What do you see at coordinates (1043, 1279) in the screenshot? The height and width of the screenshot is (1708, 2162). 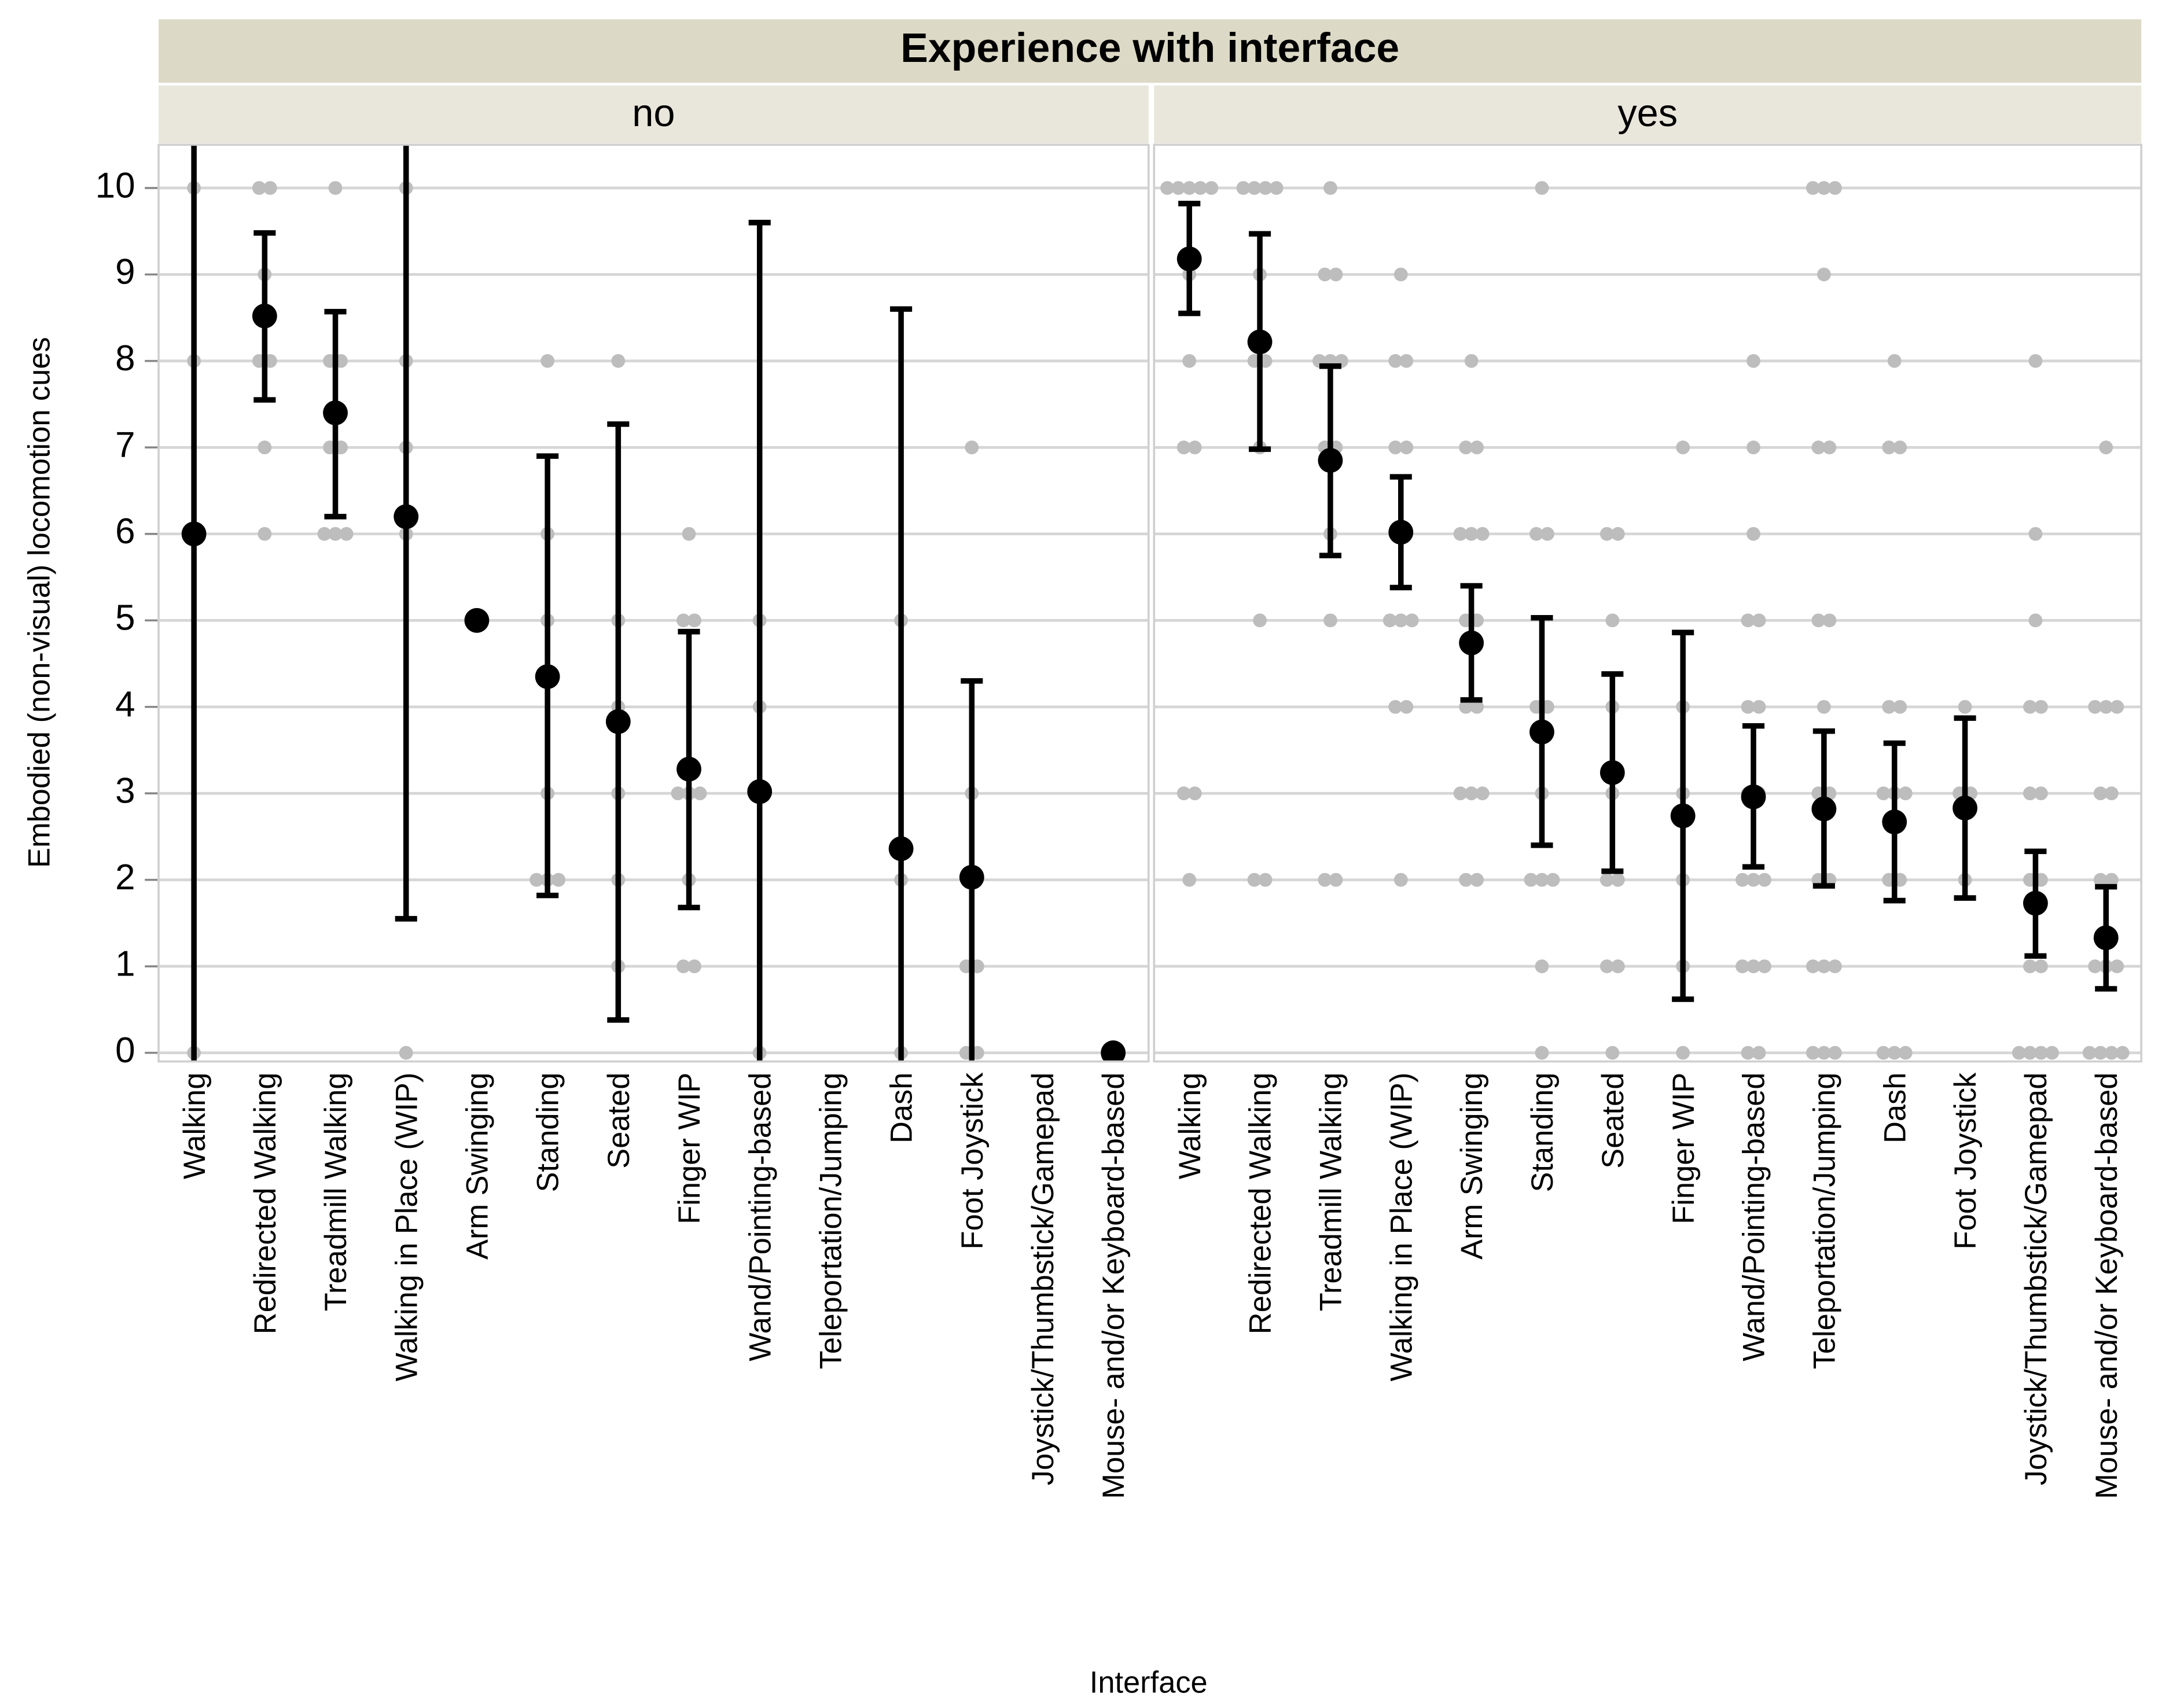 I see `x-tick-label: Joystick/Thumbstick/Gamepad` at bounding box center [1043, 1279].